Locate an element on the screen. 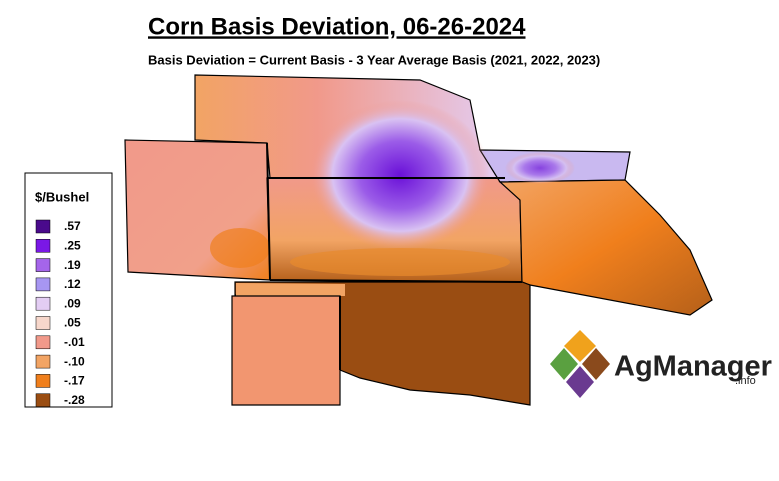  legend-label: -.10 is located at coordinates (74, 361).